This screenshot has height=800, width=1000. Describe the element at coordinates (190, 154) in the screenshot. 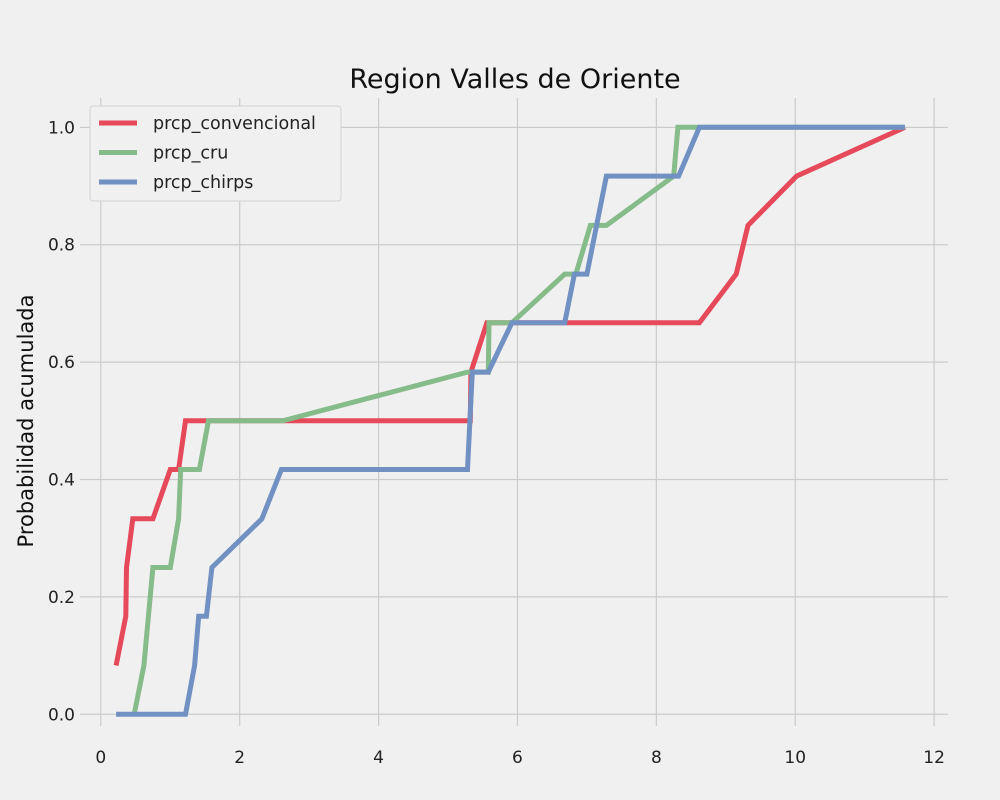

I see `legend-label: prcp_cru` at that location.